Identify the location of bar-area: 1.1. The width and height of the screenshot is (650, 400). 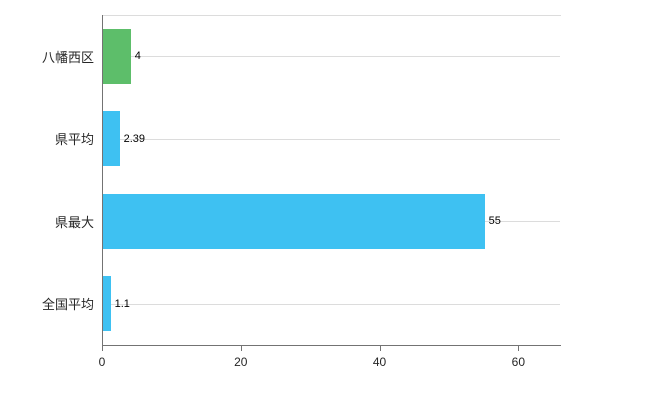
(331, 303).